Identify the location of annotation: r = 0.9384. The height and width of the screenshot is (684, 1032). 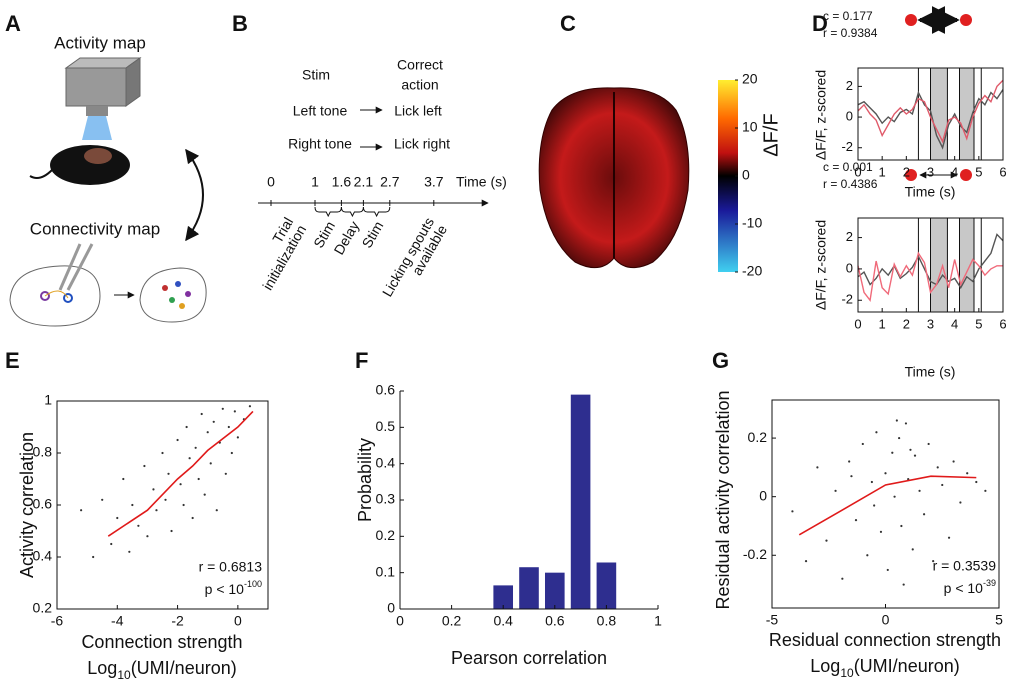
(850, 33).